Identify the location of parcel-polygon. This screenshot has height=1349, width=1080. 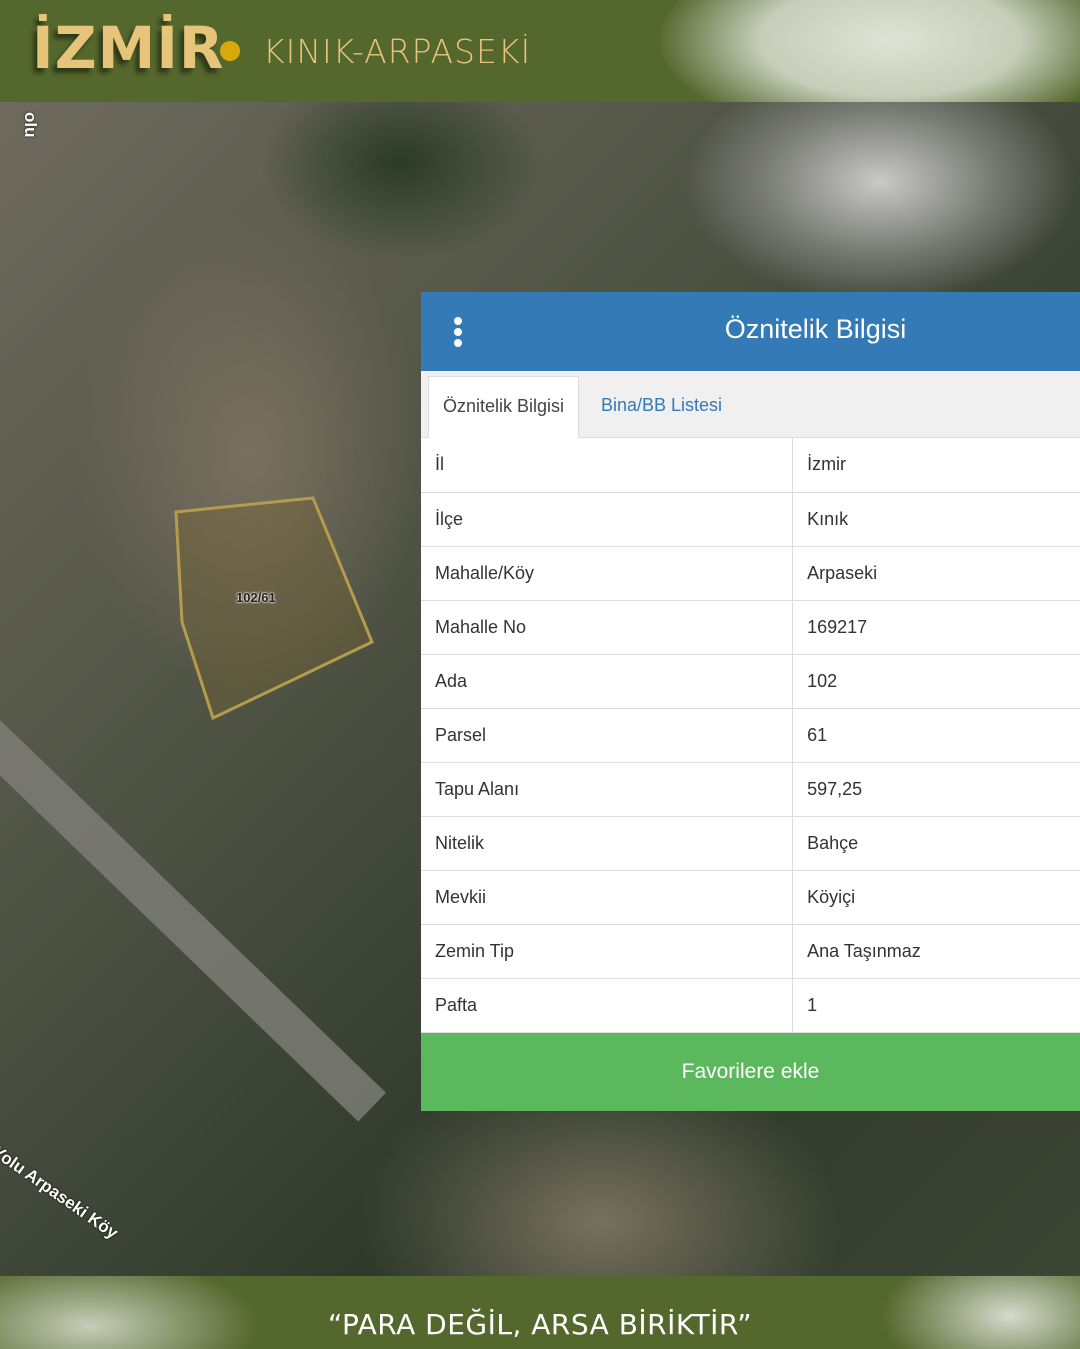
(274, 608).